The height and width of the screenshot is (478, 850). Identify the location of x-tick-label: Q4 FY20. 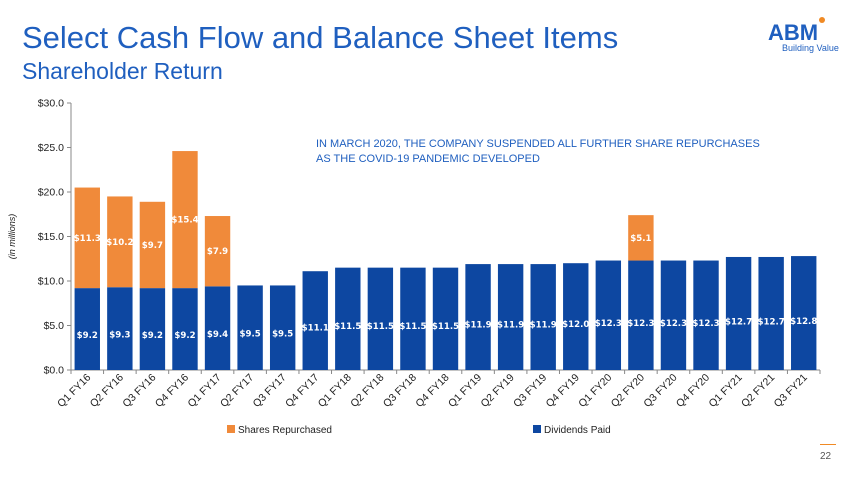
(693, 391).